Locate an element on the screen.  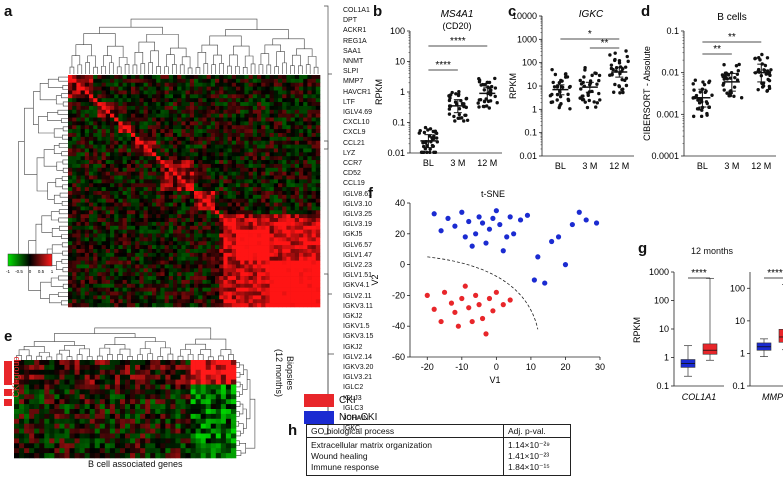
go-row-pval: 1.84×10⁻¹⁵ is located at coordinates (529, 467).